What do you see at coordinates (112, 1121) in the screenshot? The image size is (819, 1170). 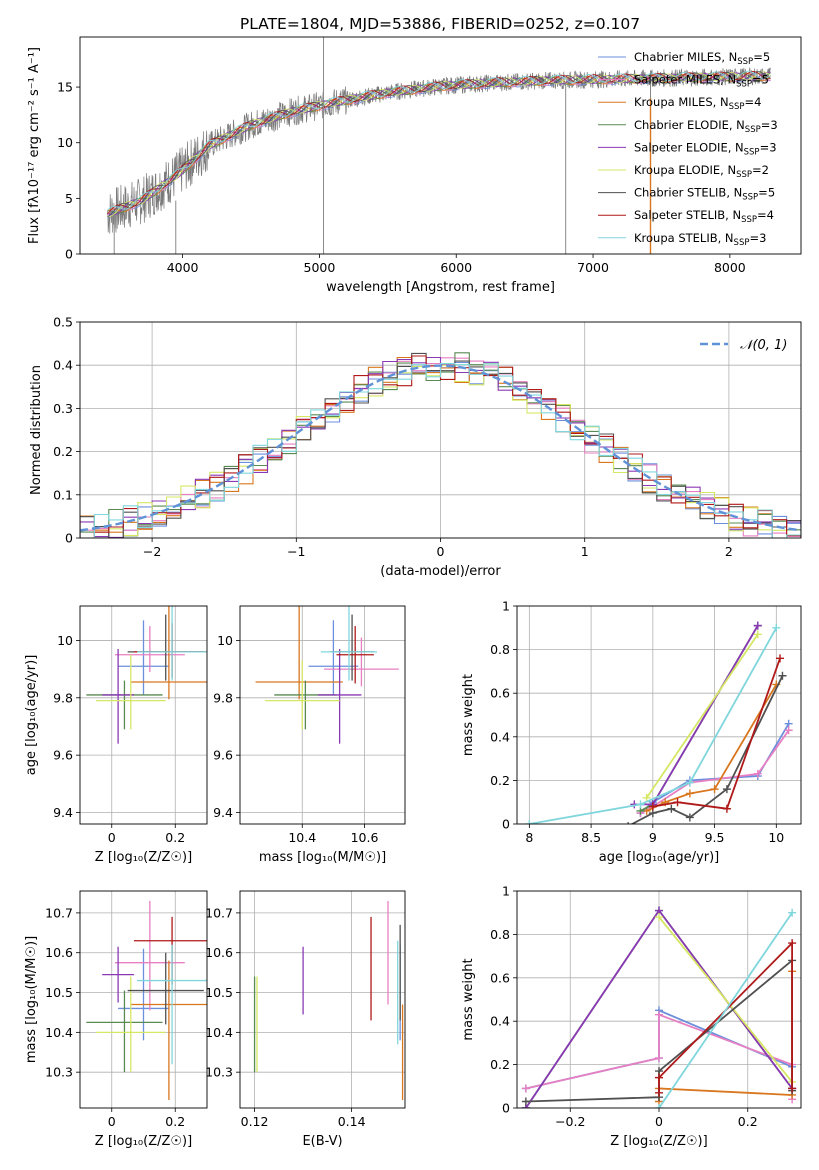 I see `x-tick-label: 0` at bounding box center [112, 1121].